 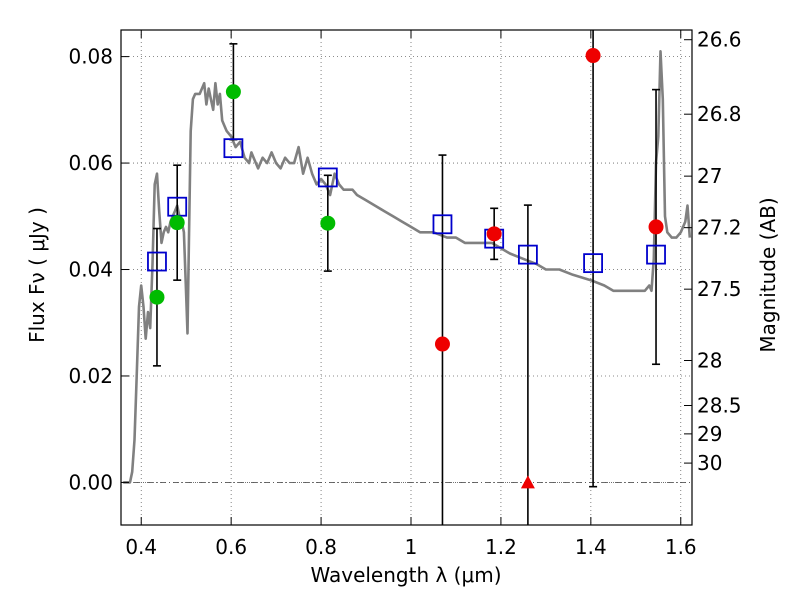 I want to click on y-axis-label: Flux Fν ( μJy ), so click(x=37, y=275).